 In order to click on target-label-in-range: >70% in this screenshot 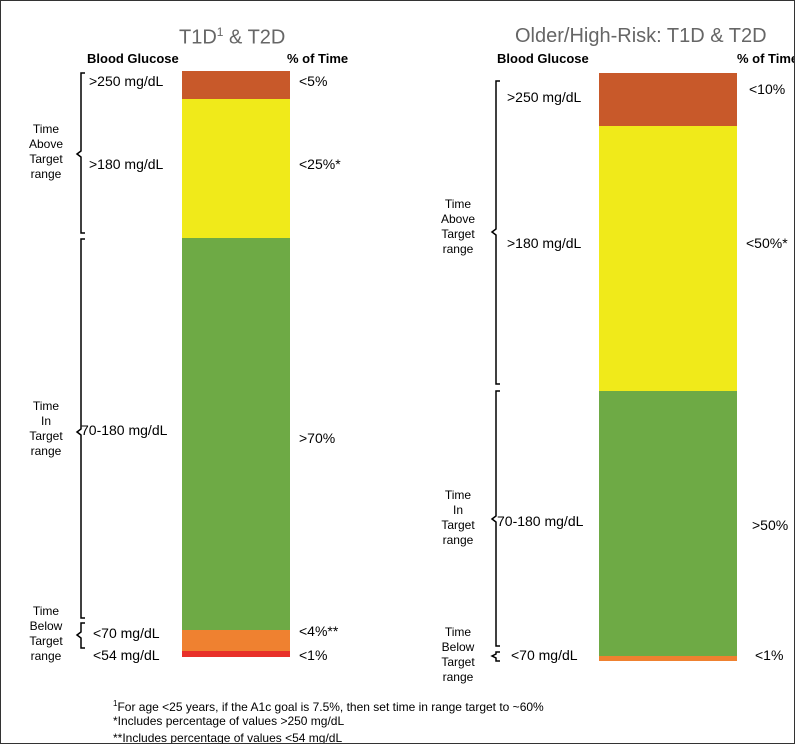, I will do `click(317, 438)`.